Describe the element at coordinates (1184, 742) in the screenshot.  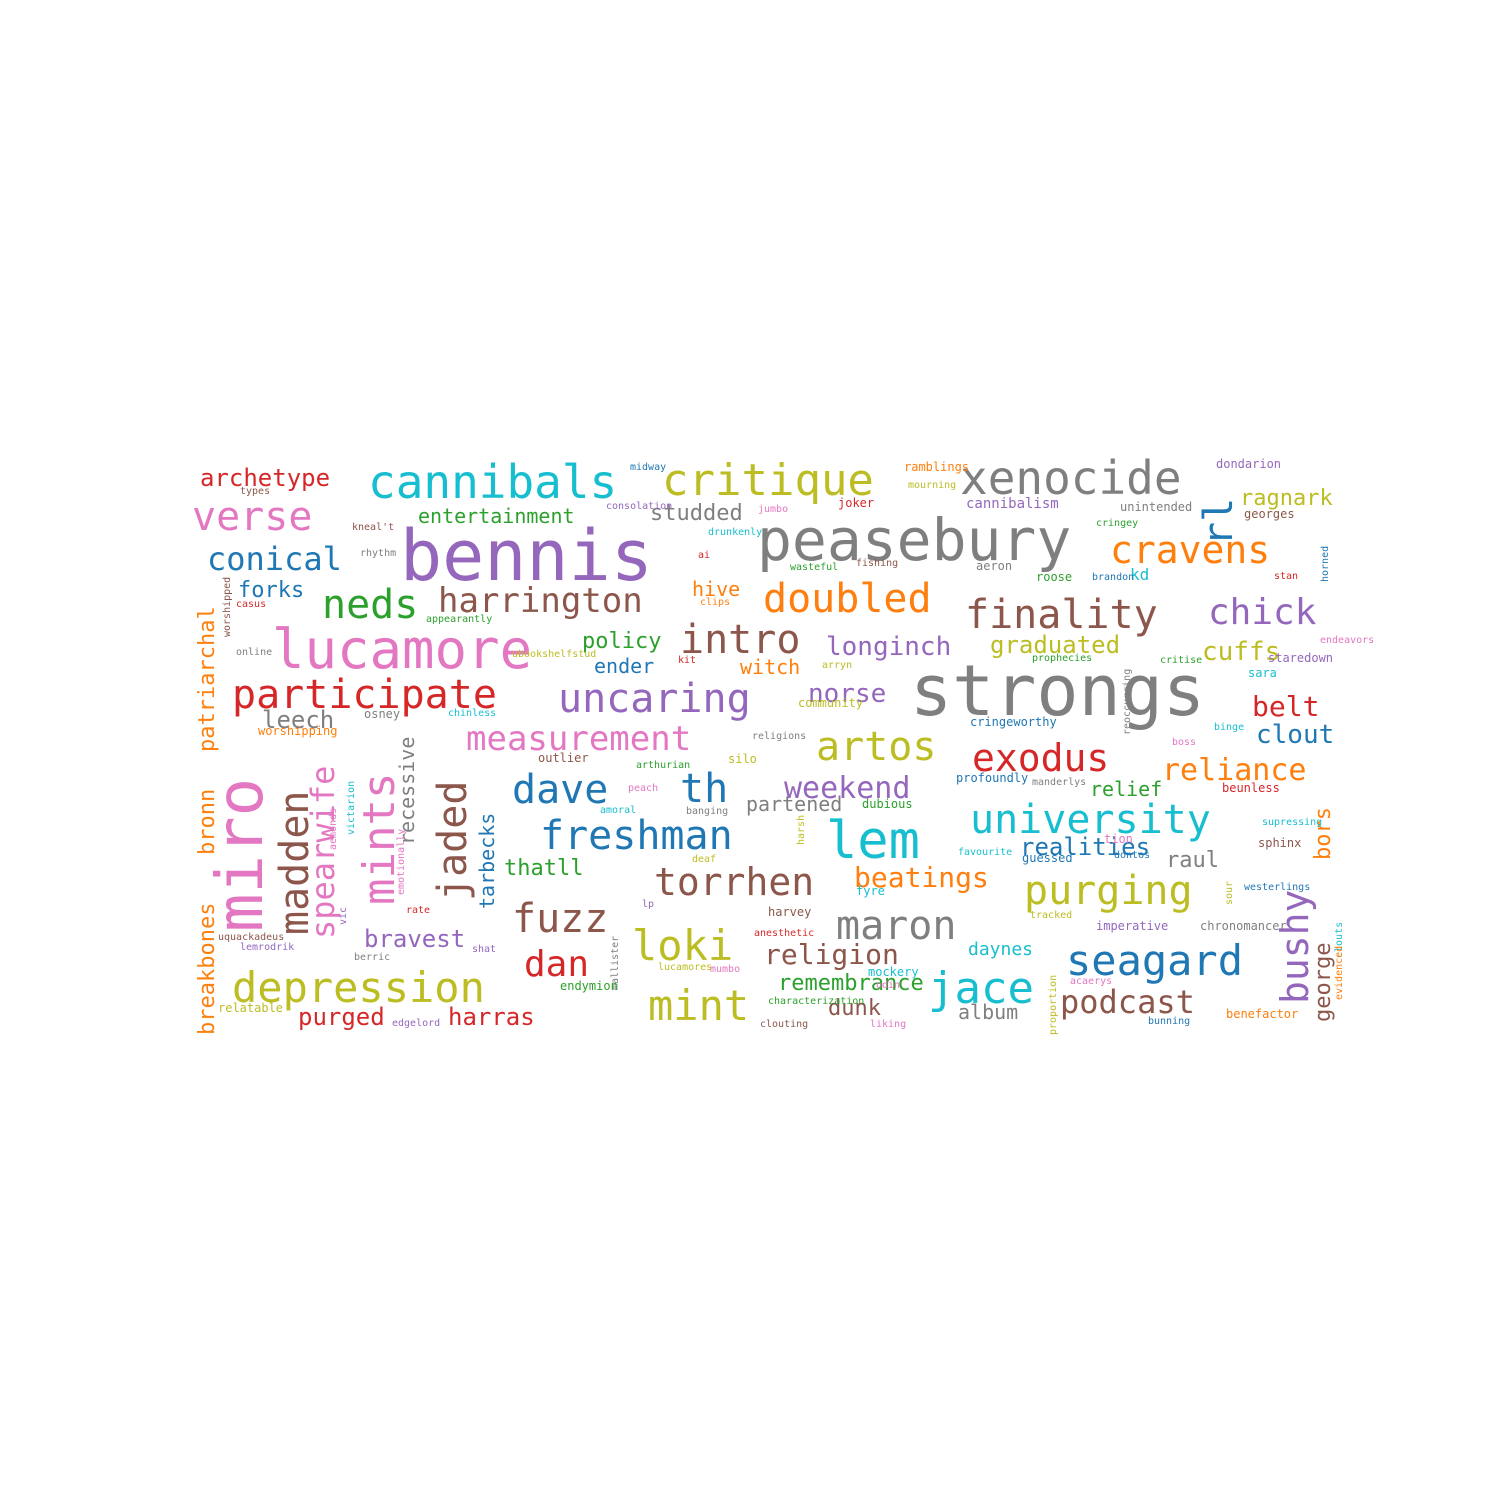
I see `word-boss: boss` at that location.